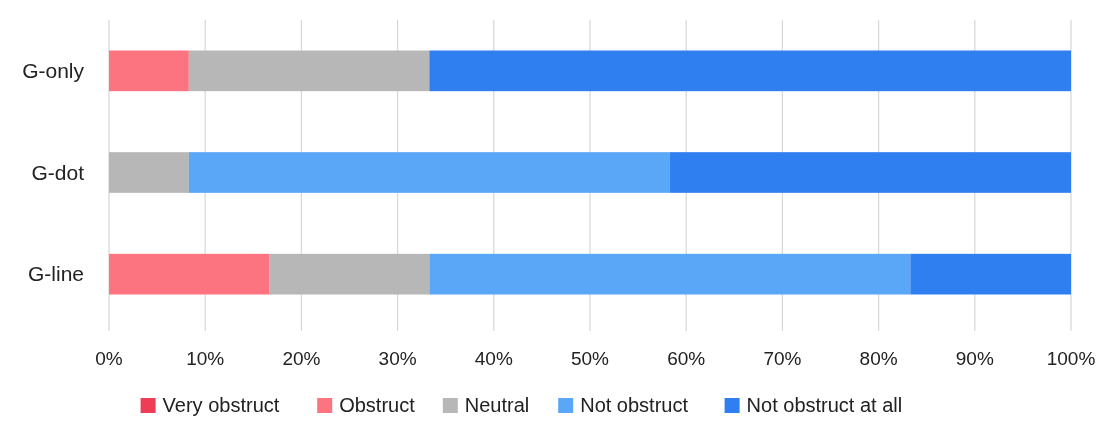  Describe the element at coordinates (53, 70) in the screenshot. I see `y-tick-label: G-only` at that location.